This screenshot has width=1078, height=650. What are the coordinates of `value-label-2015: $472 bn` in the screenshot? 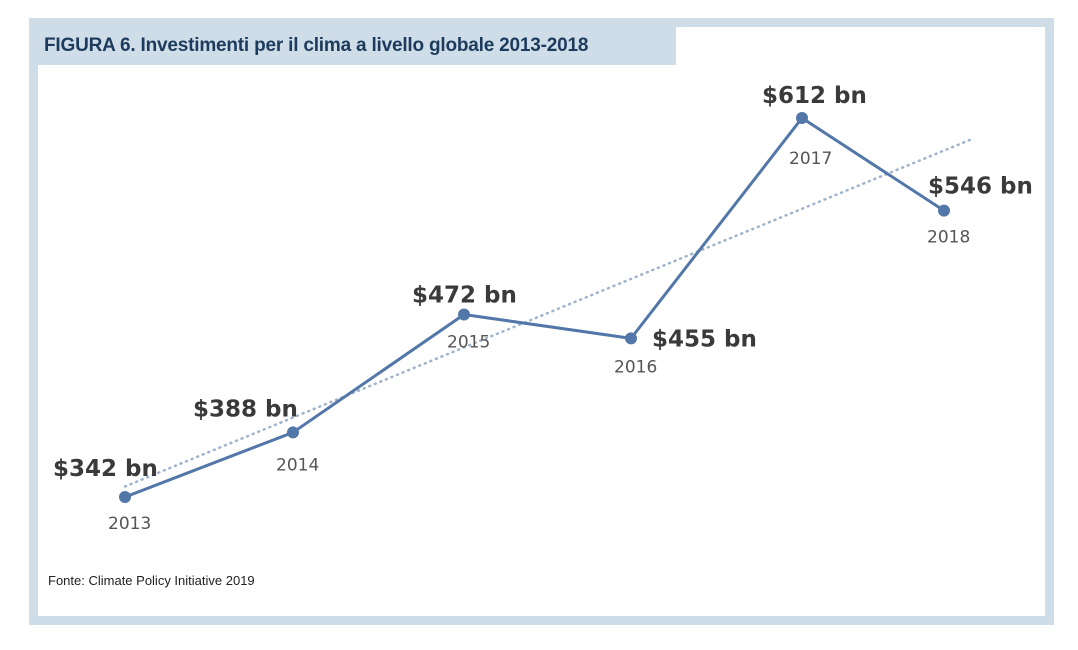 It's located at (464, 296).